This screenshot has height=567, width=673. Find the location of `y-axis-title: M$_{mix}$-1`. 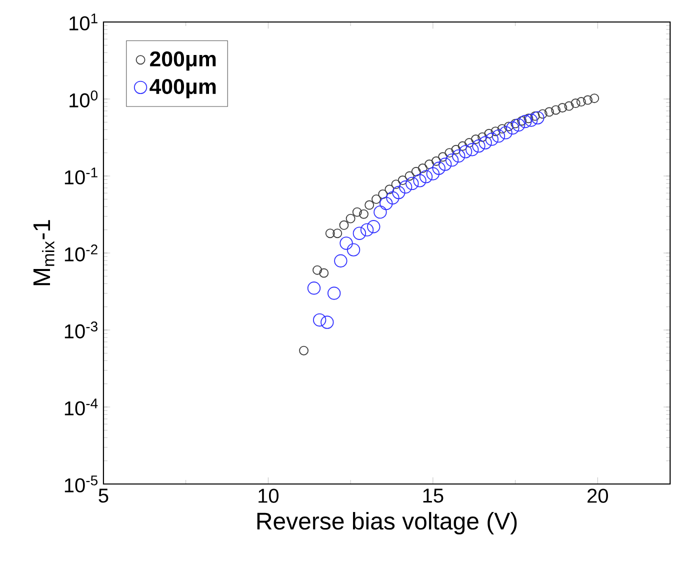

y-axis-title: M$_{mix}$-1 is located at coordinates (43, 253).